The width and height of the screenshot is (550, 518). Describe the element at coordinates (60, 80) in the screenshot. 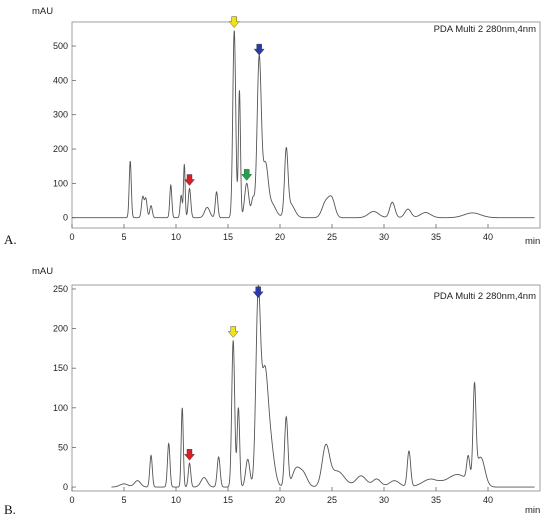

I see `y-tick-label: 400` at that location.